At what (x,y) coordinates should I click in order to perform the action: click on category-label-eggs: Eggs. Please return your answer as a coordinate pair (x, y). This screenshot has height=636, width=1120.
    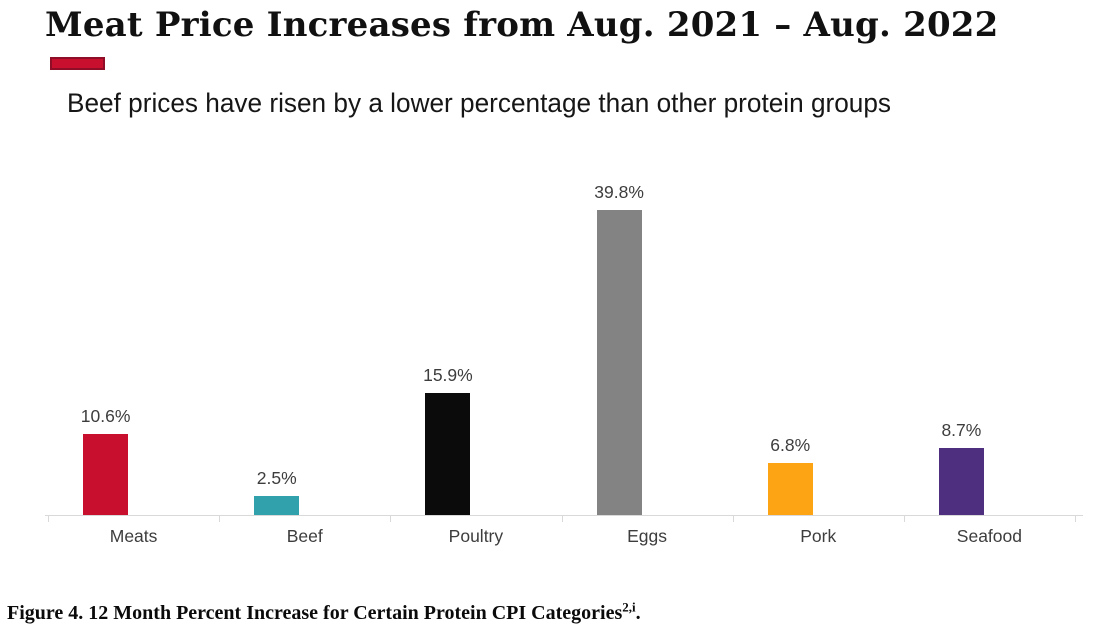
    Looking at the image, I should click on (647, 536).